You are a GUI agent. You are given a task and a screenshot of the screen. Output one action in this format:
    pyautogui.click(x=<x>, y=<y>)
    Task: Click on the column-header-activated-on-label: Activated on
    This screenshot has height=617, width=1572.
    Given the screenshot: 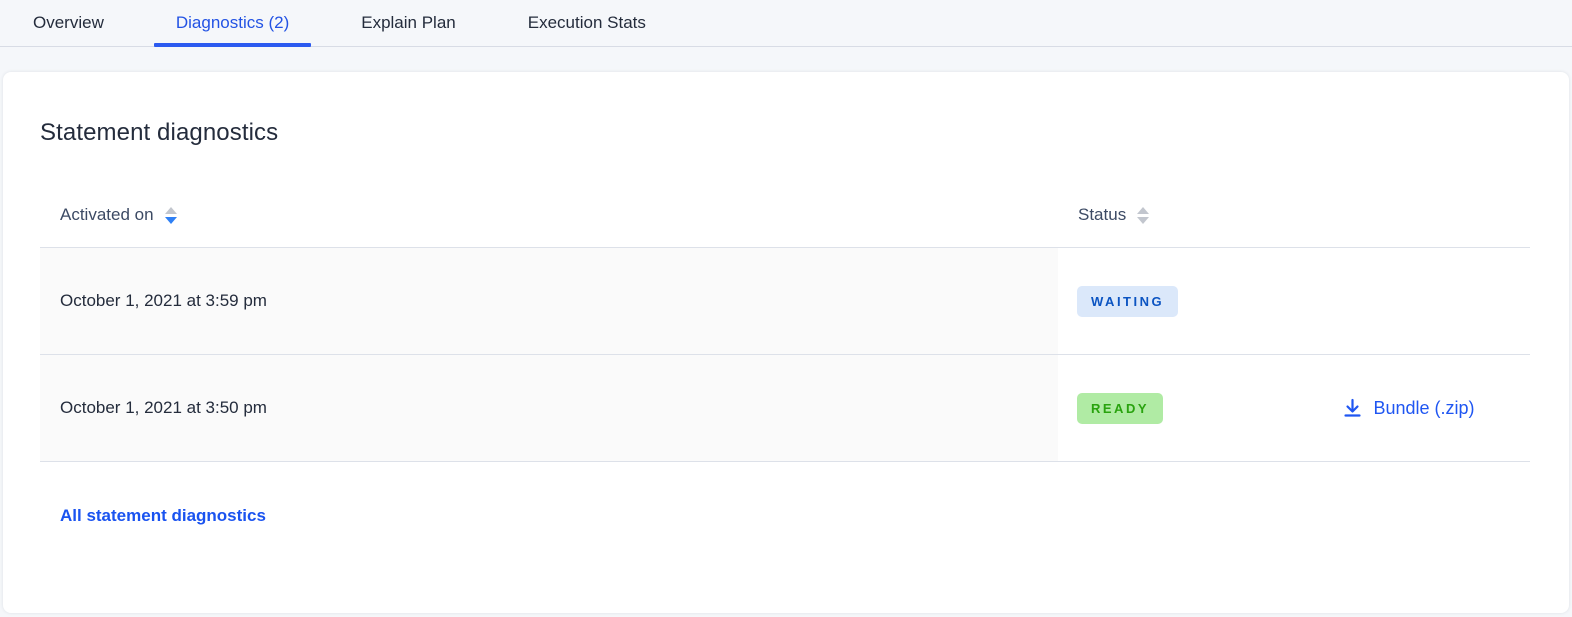 What is the action you would take?
    pyautogui.click(x=107, y=214)
    